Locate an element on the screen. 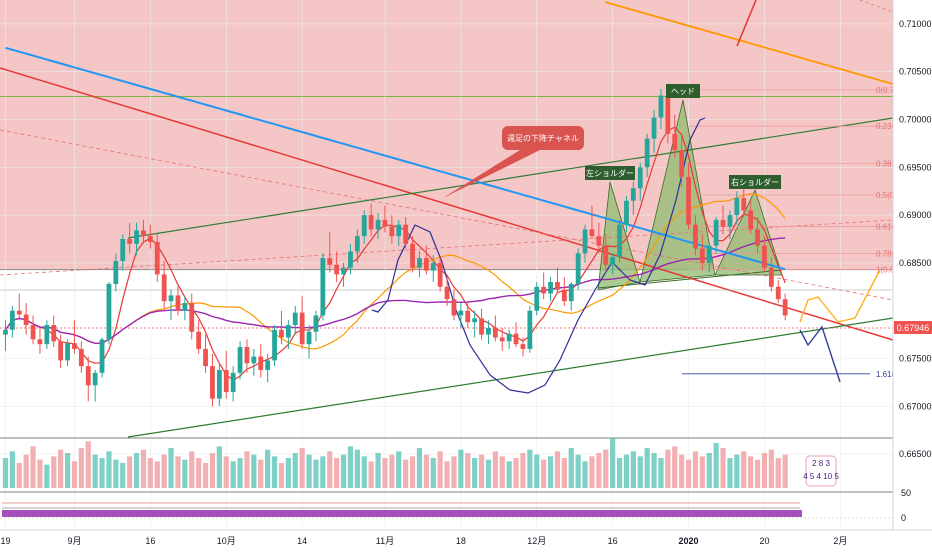 The width and height of the screenshot is (932, 555). time-tick-label: 18 is located at coordinates (461, 541).